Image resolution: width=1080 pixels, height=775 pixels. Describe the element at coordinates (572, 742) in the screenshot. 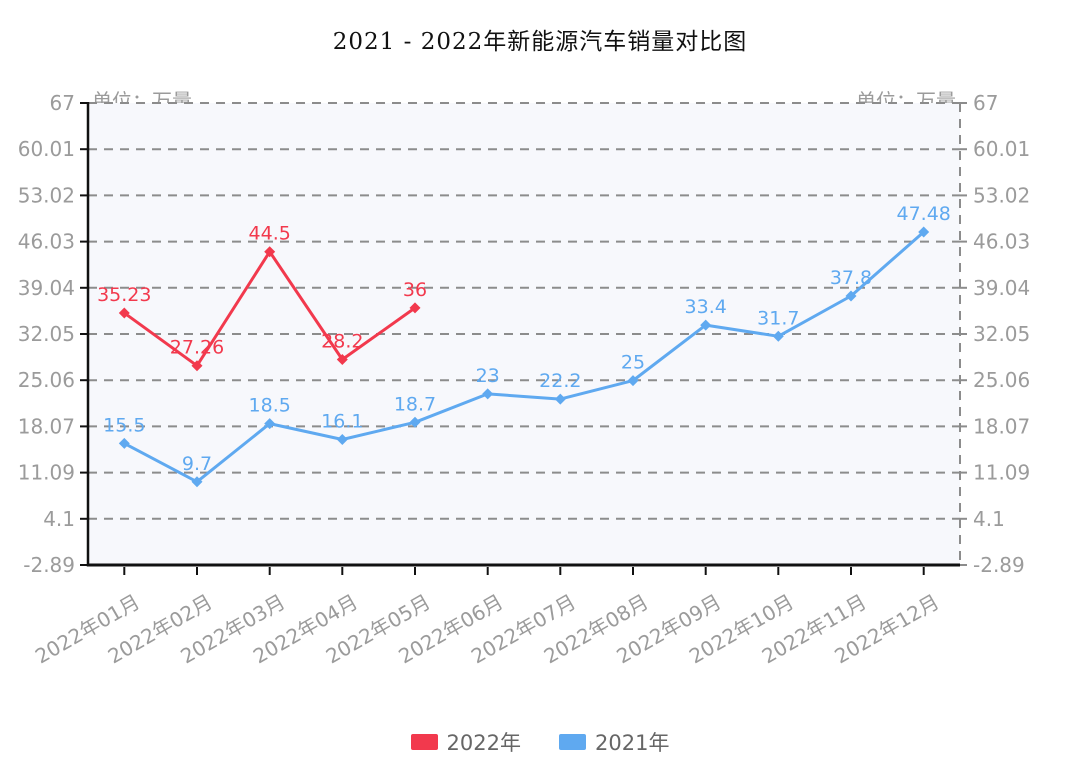

I see `legend-swatch-2021` at that location.